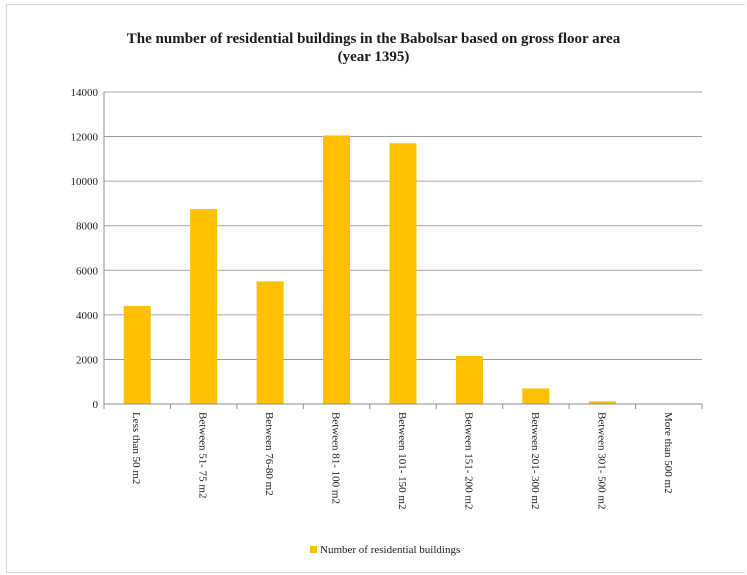 This screenshot has height=575, width=747. I want to click on x-category-label: Between 151- 200 m2, so click(468, 460).